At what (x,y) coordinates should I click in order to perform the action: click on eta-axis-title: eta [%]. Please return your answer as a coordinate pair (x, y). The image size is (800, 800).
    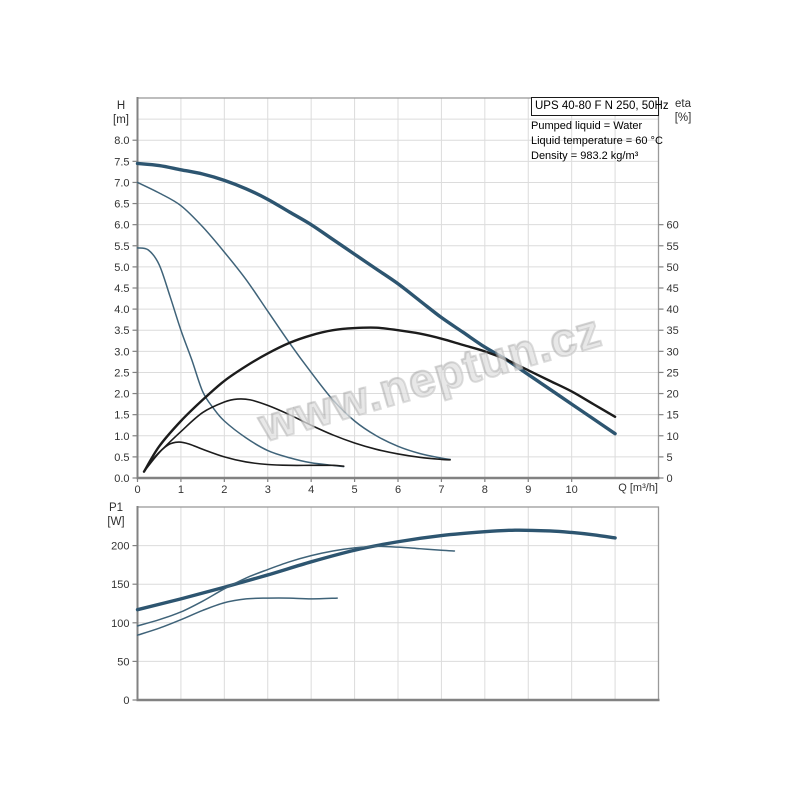
    Looking at the image, I should click on (683, 111).